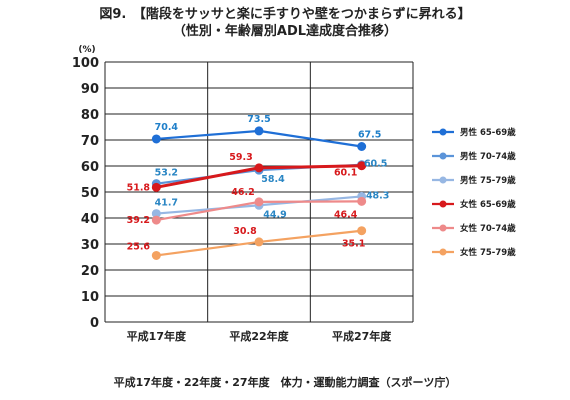 The height and width of the screenshot is (400, 570). Describe the element at coordinates (90, 89) in the screenshot. I see `y-tick-label: 90` at that location.